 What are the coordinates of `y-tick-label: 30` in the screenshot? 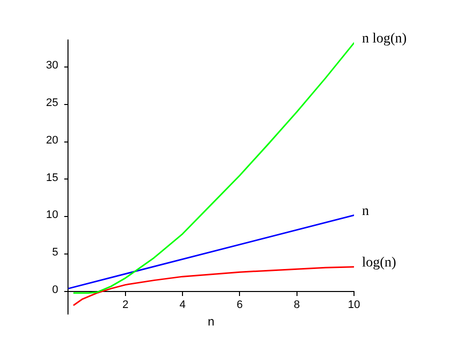 It's located at (52, 65).